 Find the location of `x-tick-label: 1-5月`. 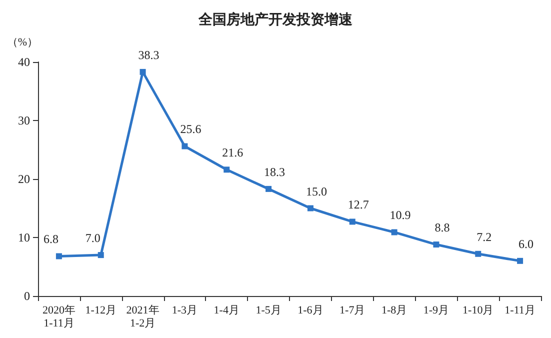

x-tick-label: 1-5月 is located at coordinates (269, 310).